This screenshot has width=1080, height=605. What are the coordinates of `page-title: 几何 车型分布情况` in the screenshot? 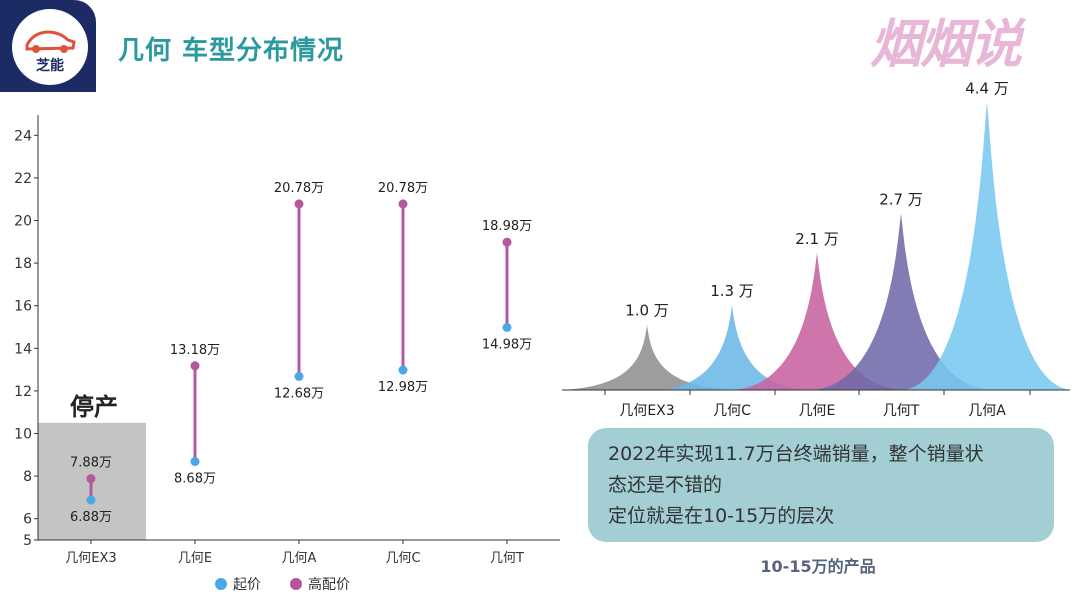 It's located at (231, 51).